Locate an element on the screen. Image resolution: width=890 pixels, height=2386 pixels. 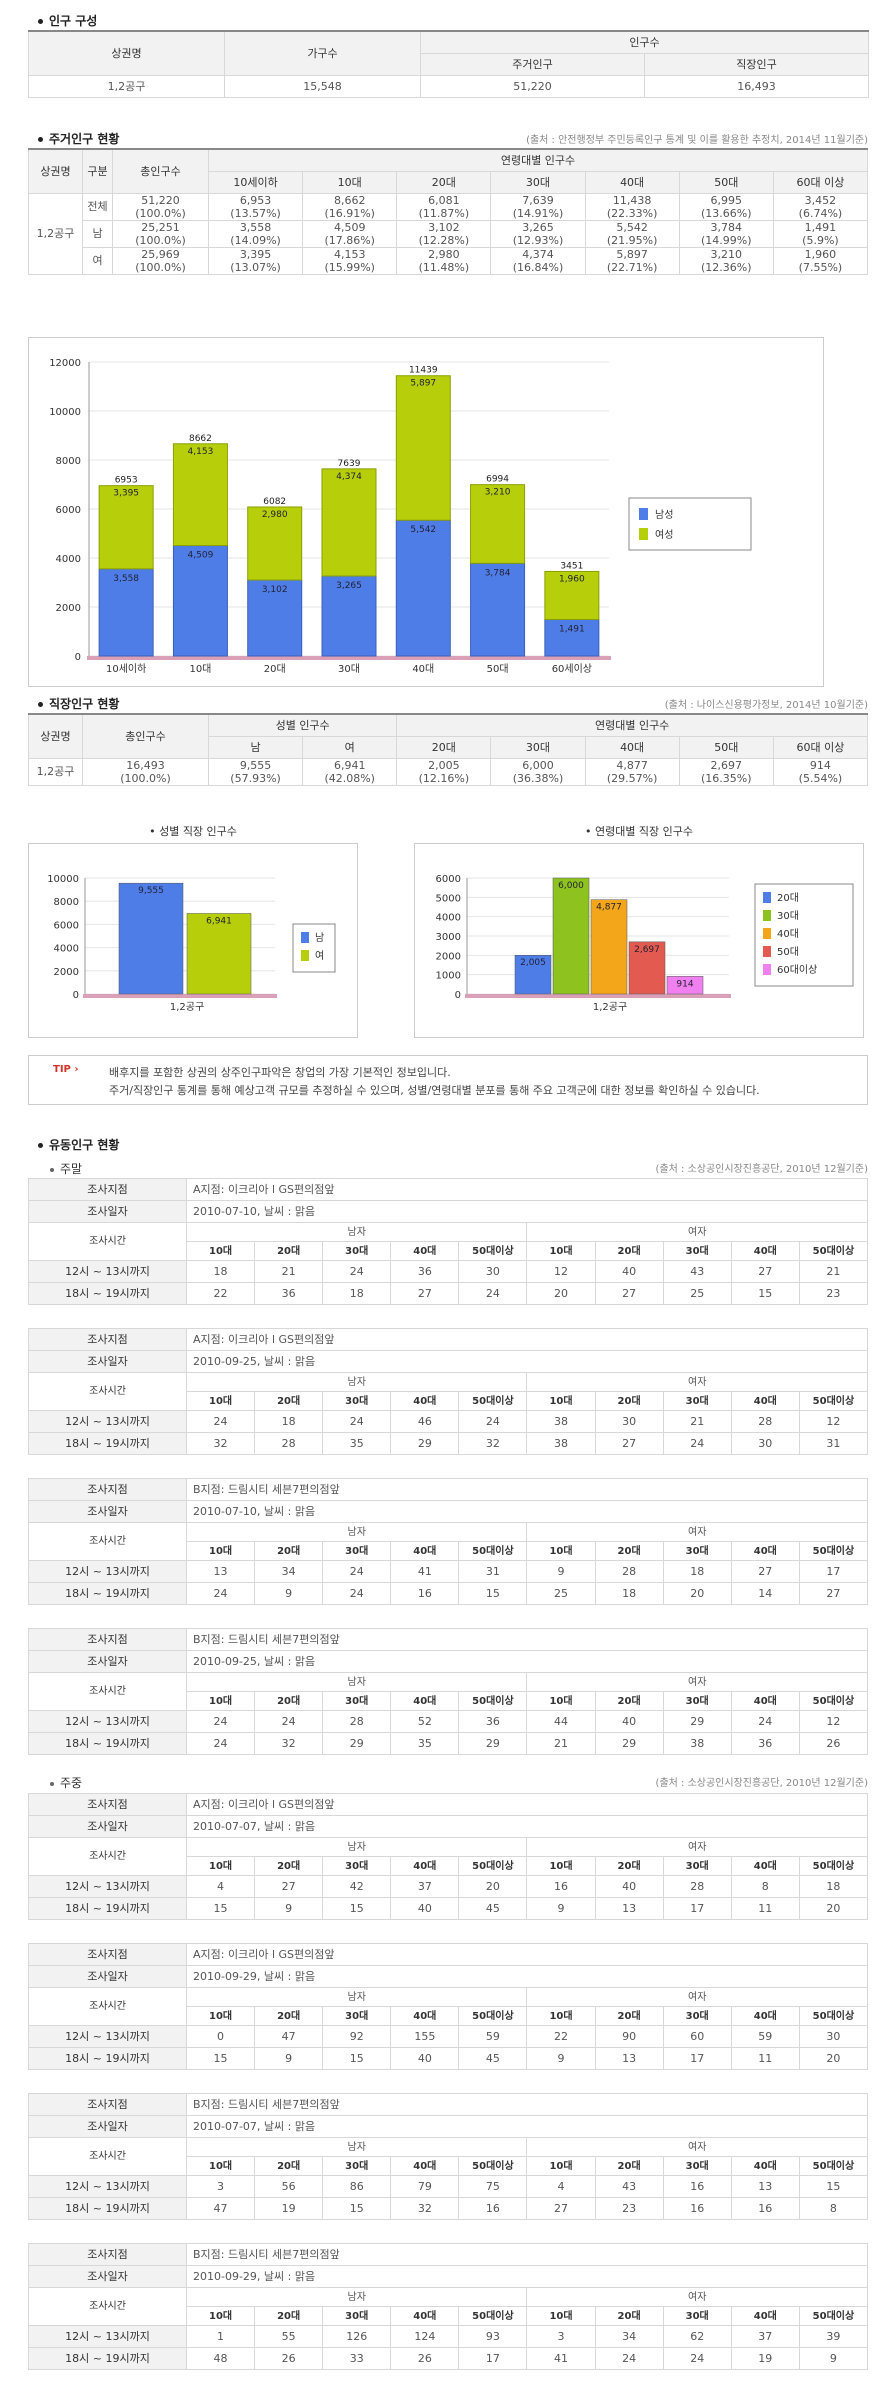
cell-count: 22 is located at coordinates (561, 2036).